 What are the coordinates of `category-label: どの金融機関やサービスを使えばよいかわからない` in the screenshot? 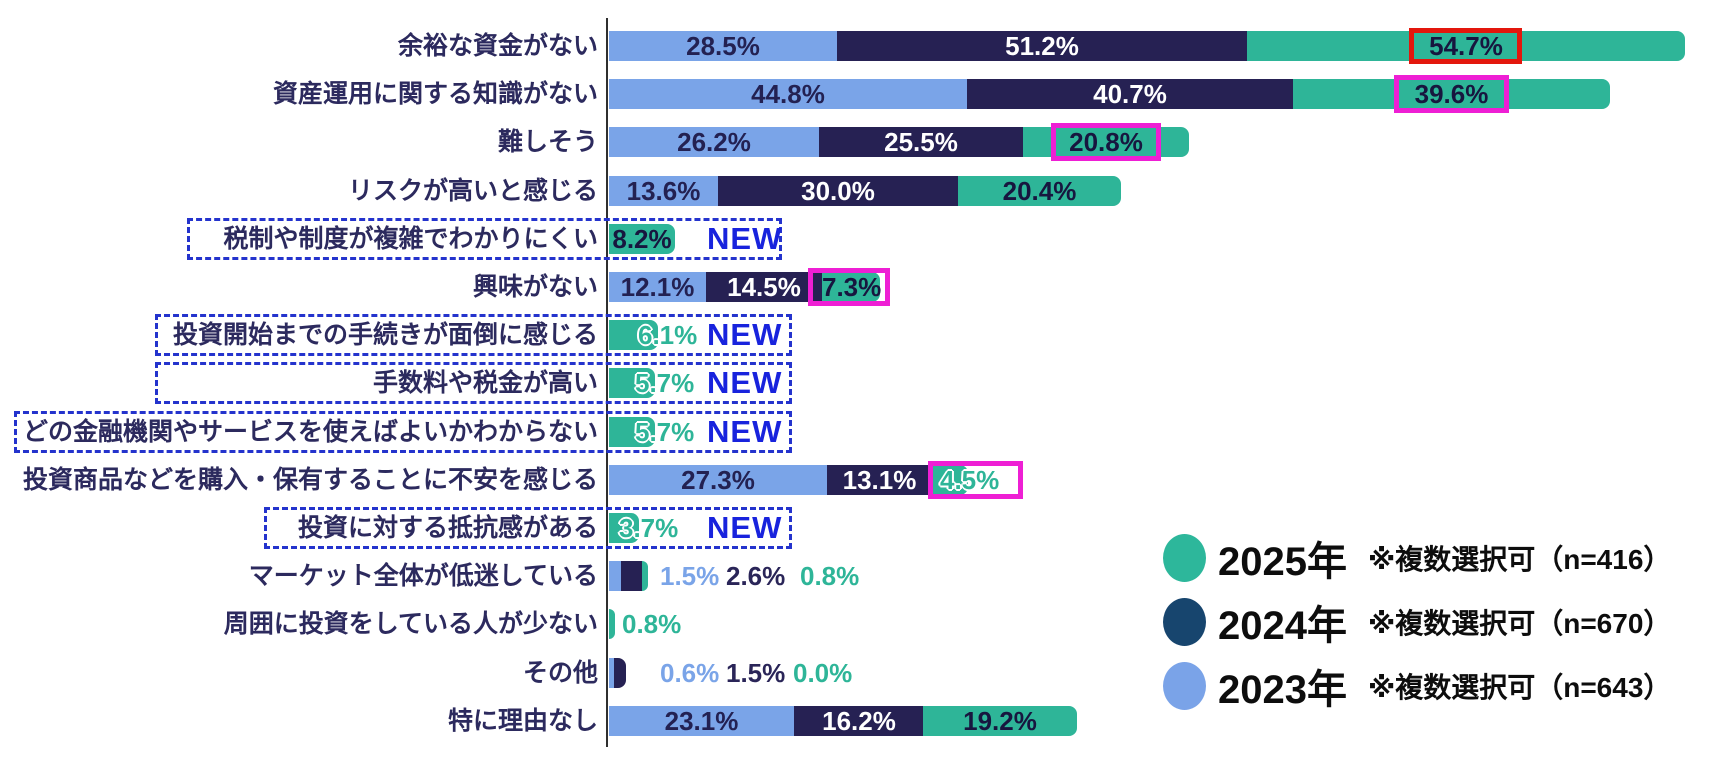 It's located at (310, 432).